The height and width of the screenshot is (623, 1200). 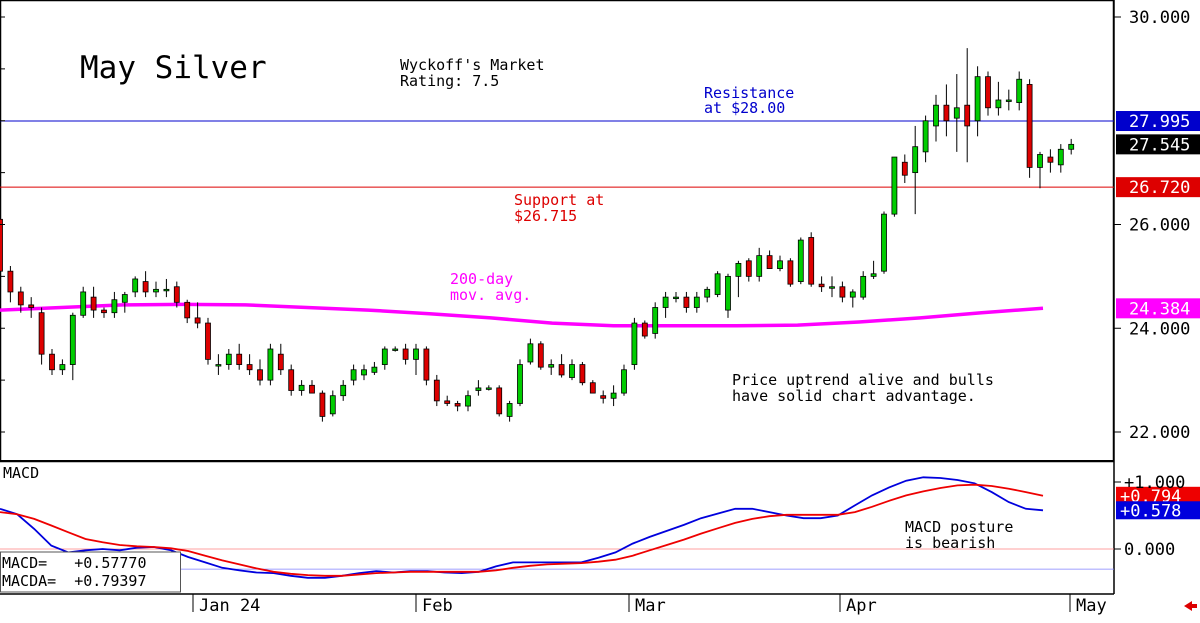 I want to click on comment-line2: have solid chart advantage., so click(x=854, y=396).